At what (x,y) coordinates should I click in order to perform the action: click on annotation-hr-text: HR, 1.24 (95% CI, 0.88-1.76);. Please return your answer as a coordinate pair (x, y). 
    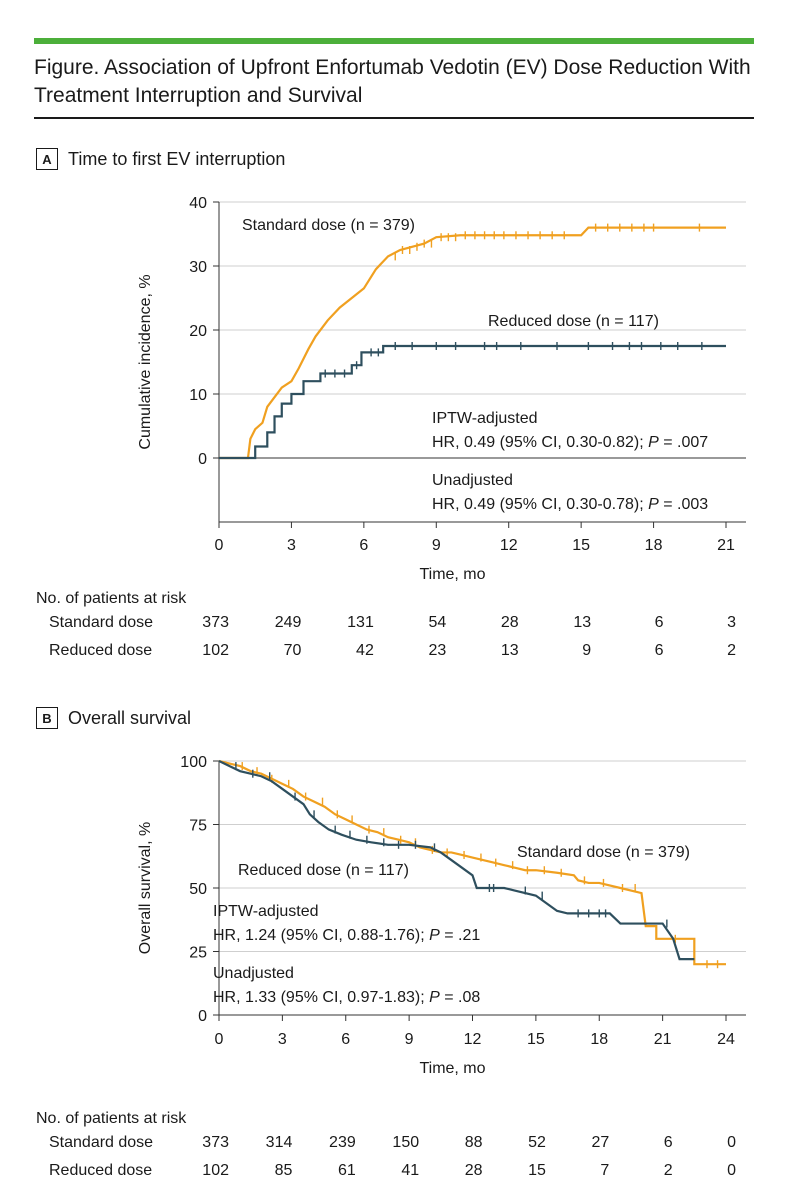
    Looking at the image, I should click on (321, 935).